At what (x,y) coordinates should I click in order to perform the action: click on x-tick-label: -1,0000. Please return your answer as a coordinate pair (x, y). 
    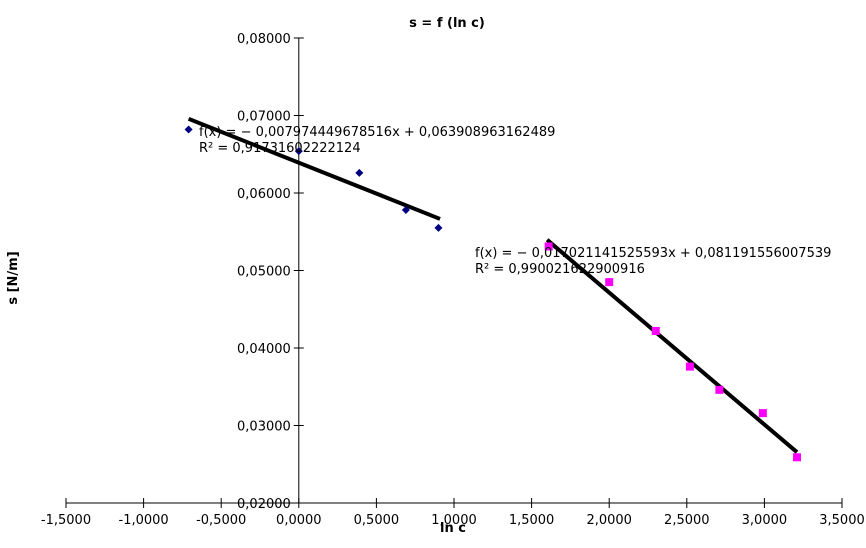
    Looking at the image, I should click on (144, 520).